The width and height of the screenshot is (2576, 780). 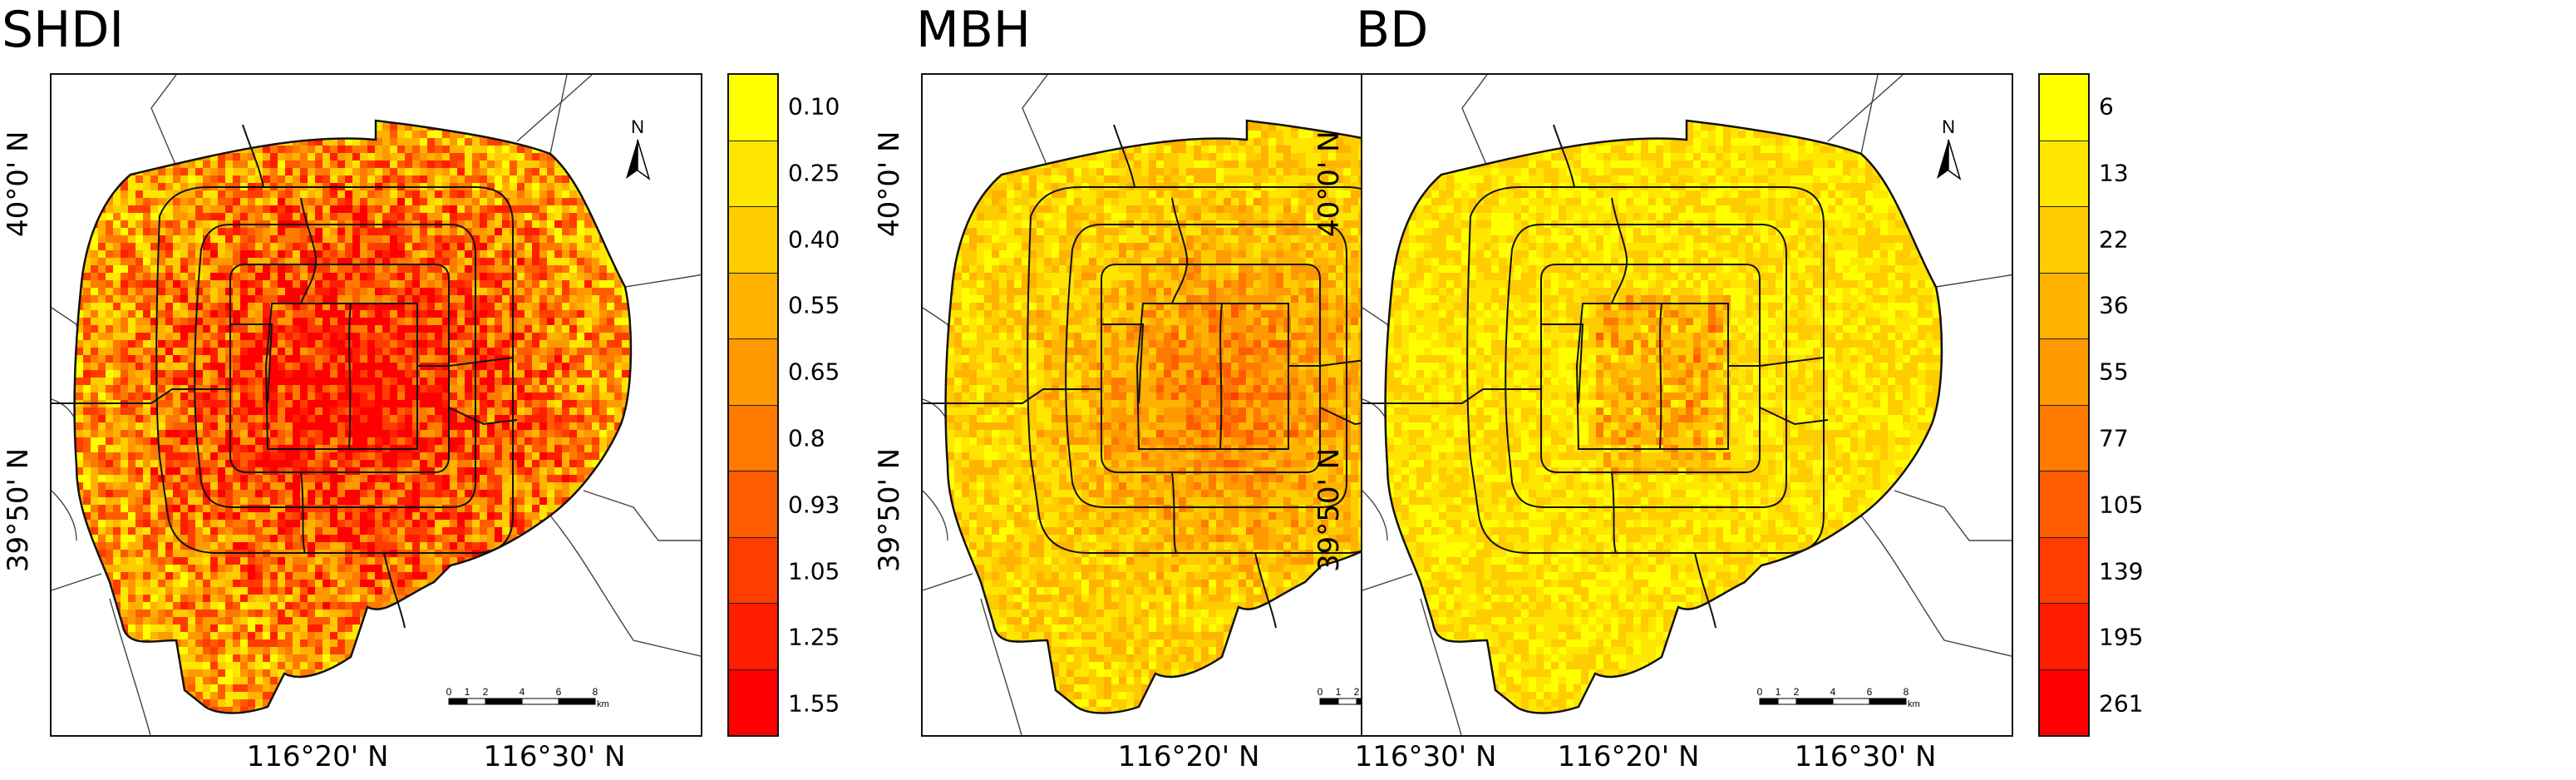 I want to click on legend-label: 261, so click(x=2121, y=703).